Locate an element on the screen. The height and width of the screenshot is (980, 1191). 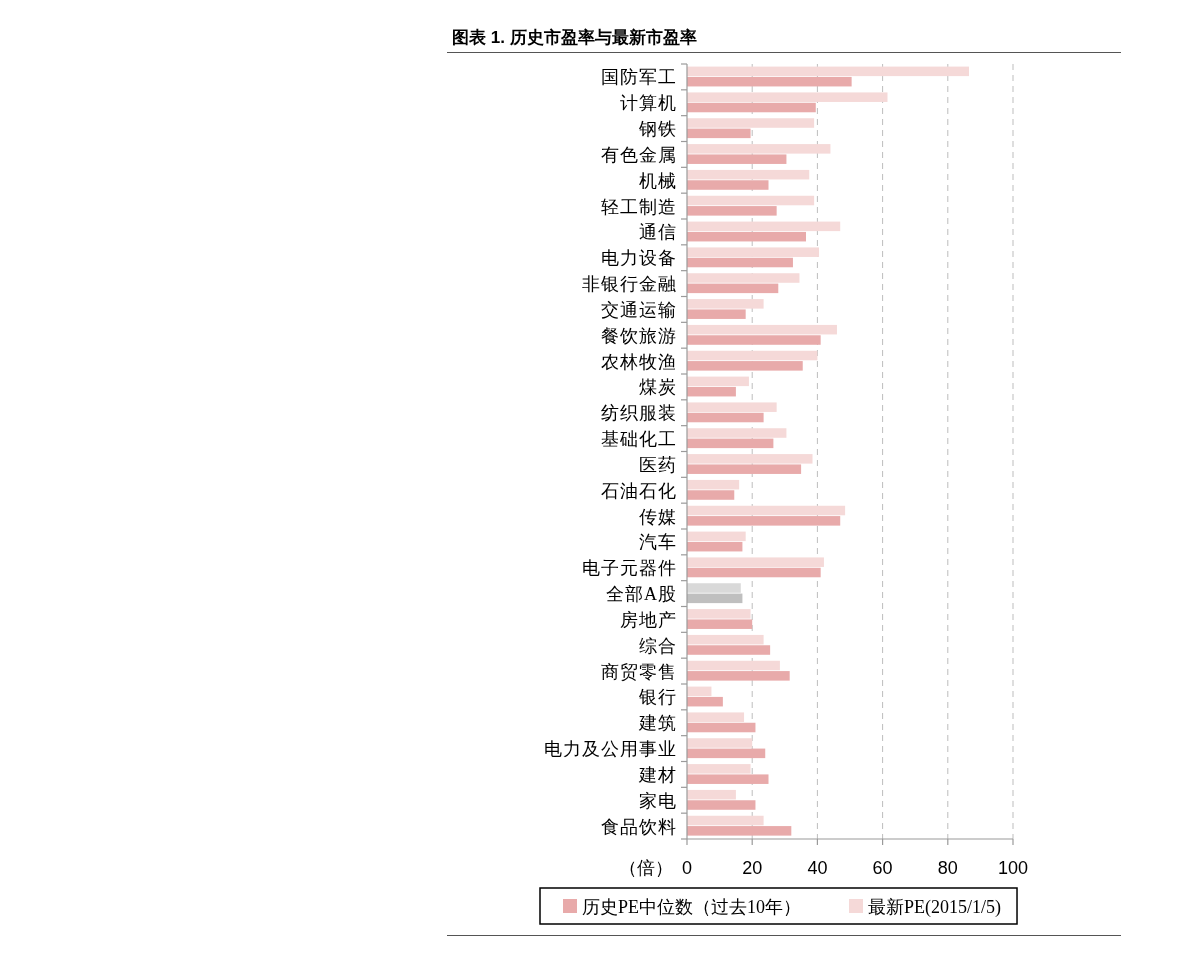
category-label: 石油石化 is located at coordinates (639, 490).